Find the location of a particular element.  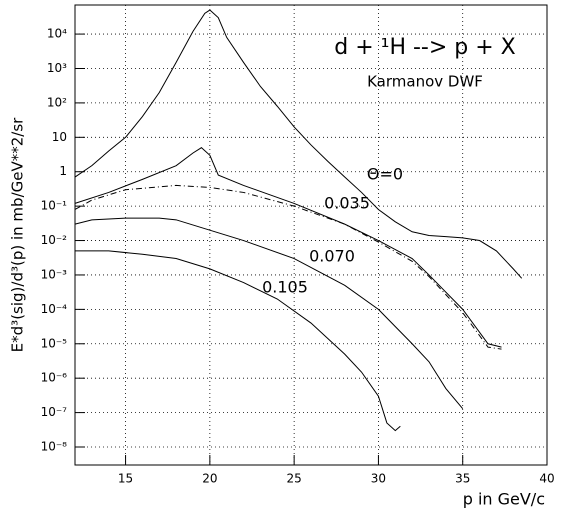

x-axis-label: p in GeV/c is located at coordinates (504, 499).